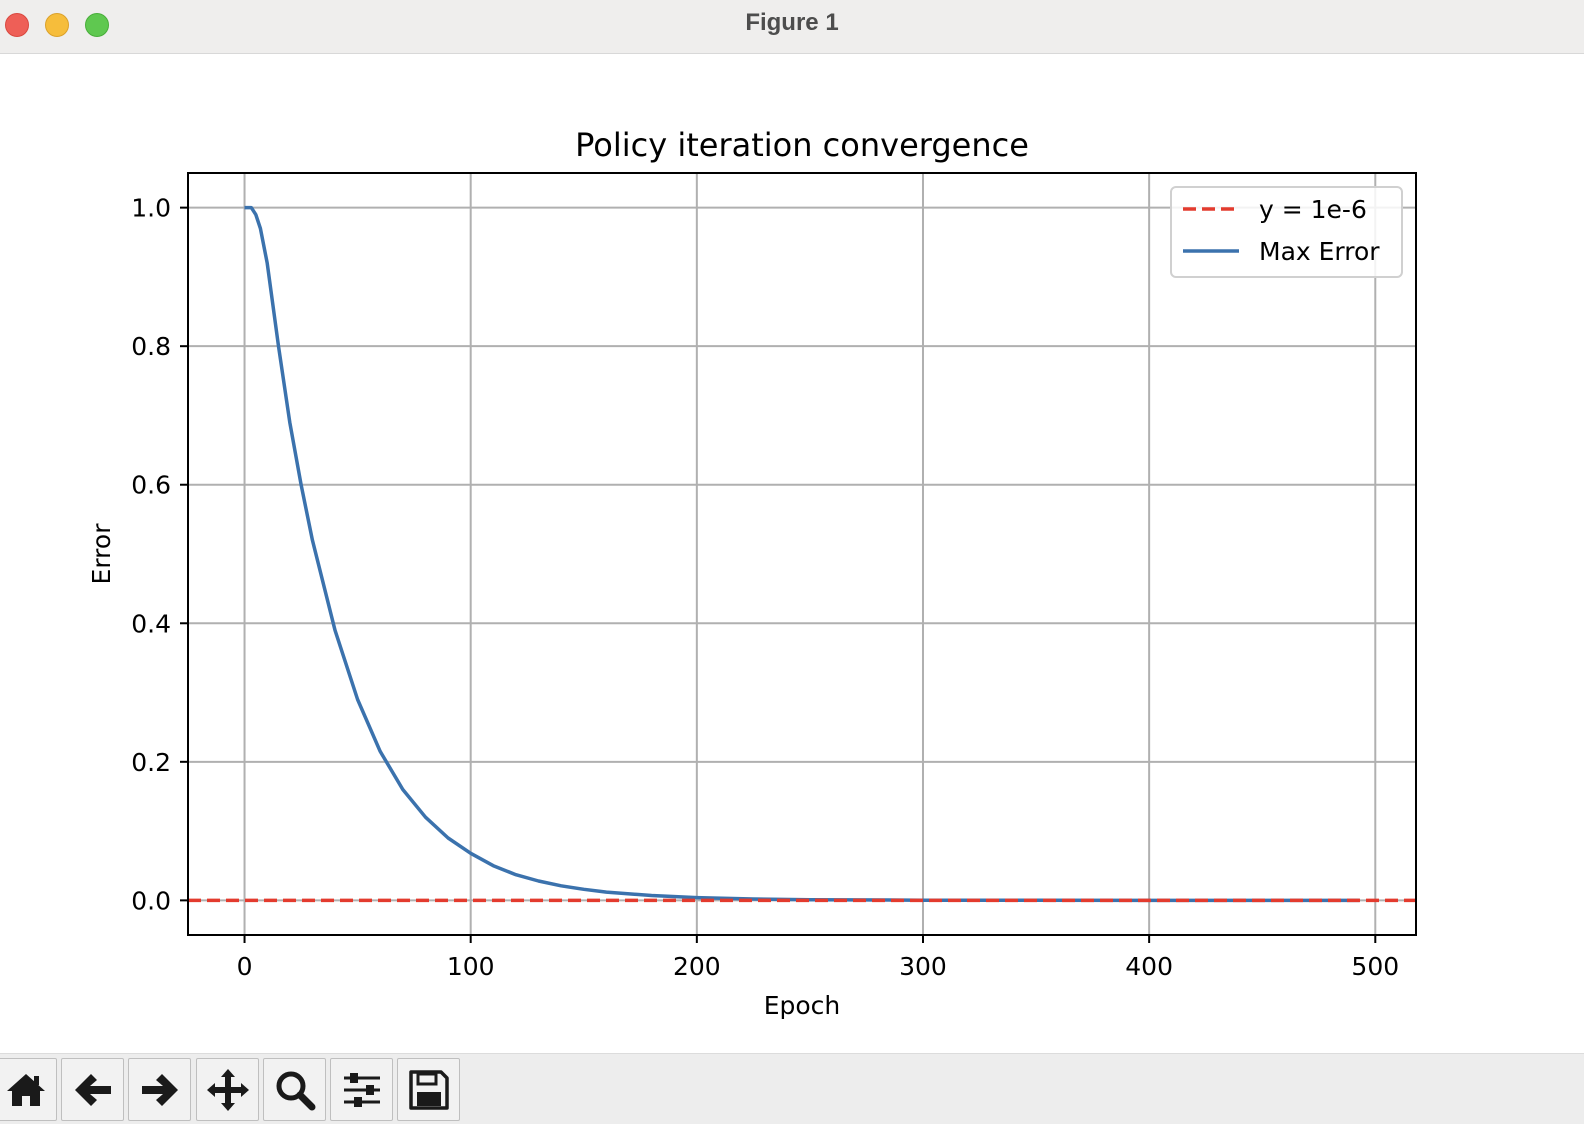 Image resolution: width=1584 pixels, height=1124 pixels. What do you see at coordinates (151, 623) in the screenshot?
I see `y-tick-label-2: 0.4` at bounding box center [151, 623].